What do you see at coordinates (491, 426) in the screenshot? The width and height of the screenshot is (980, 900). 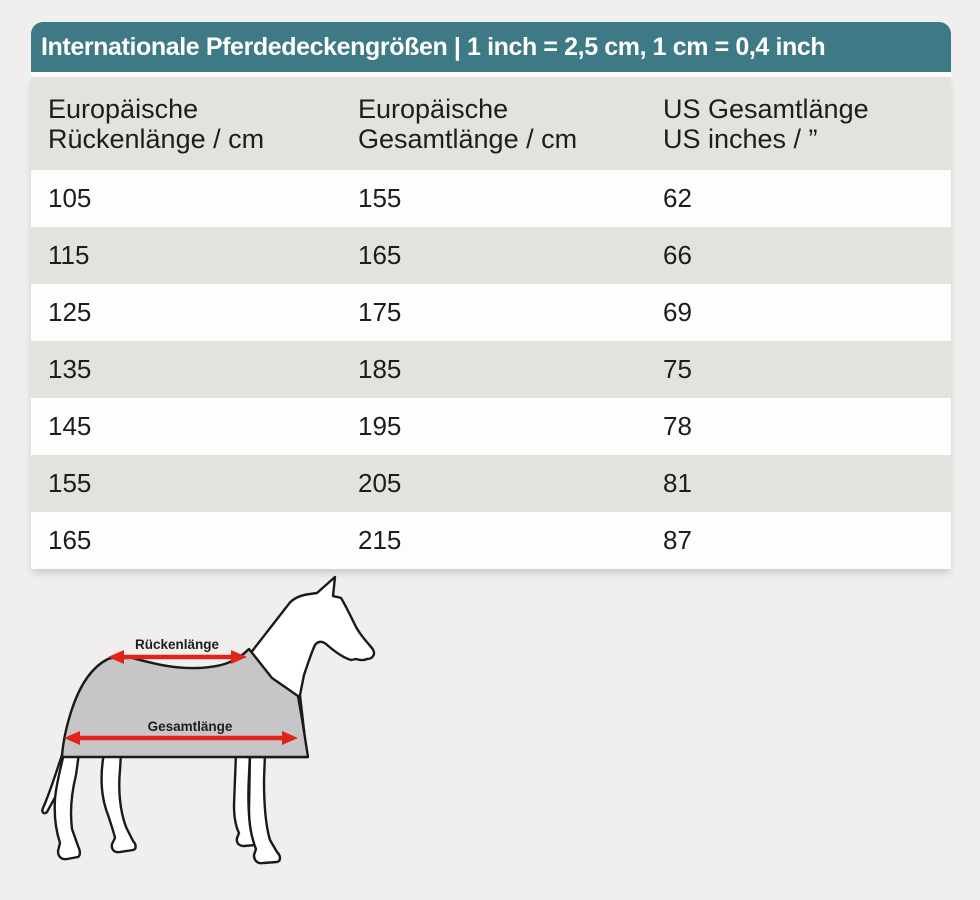 I see `table-row: 145 195 78` at bounding box center [491, 426].